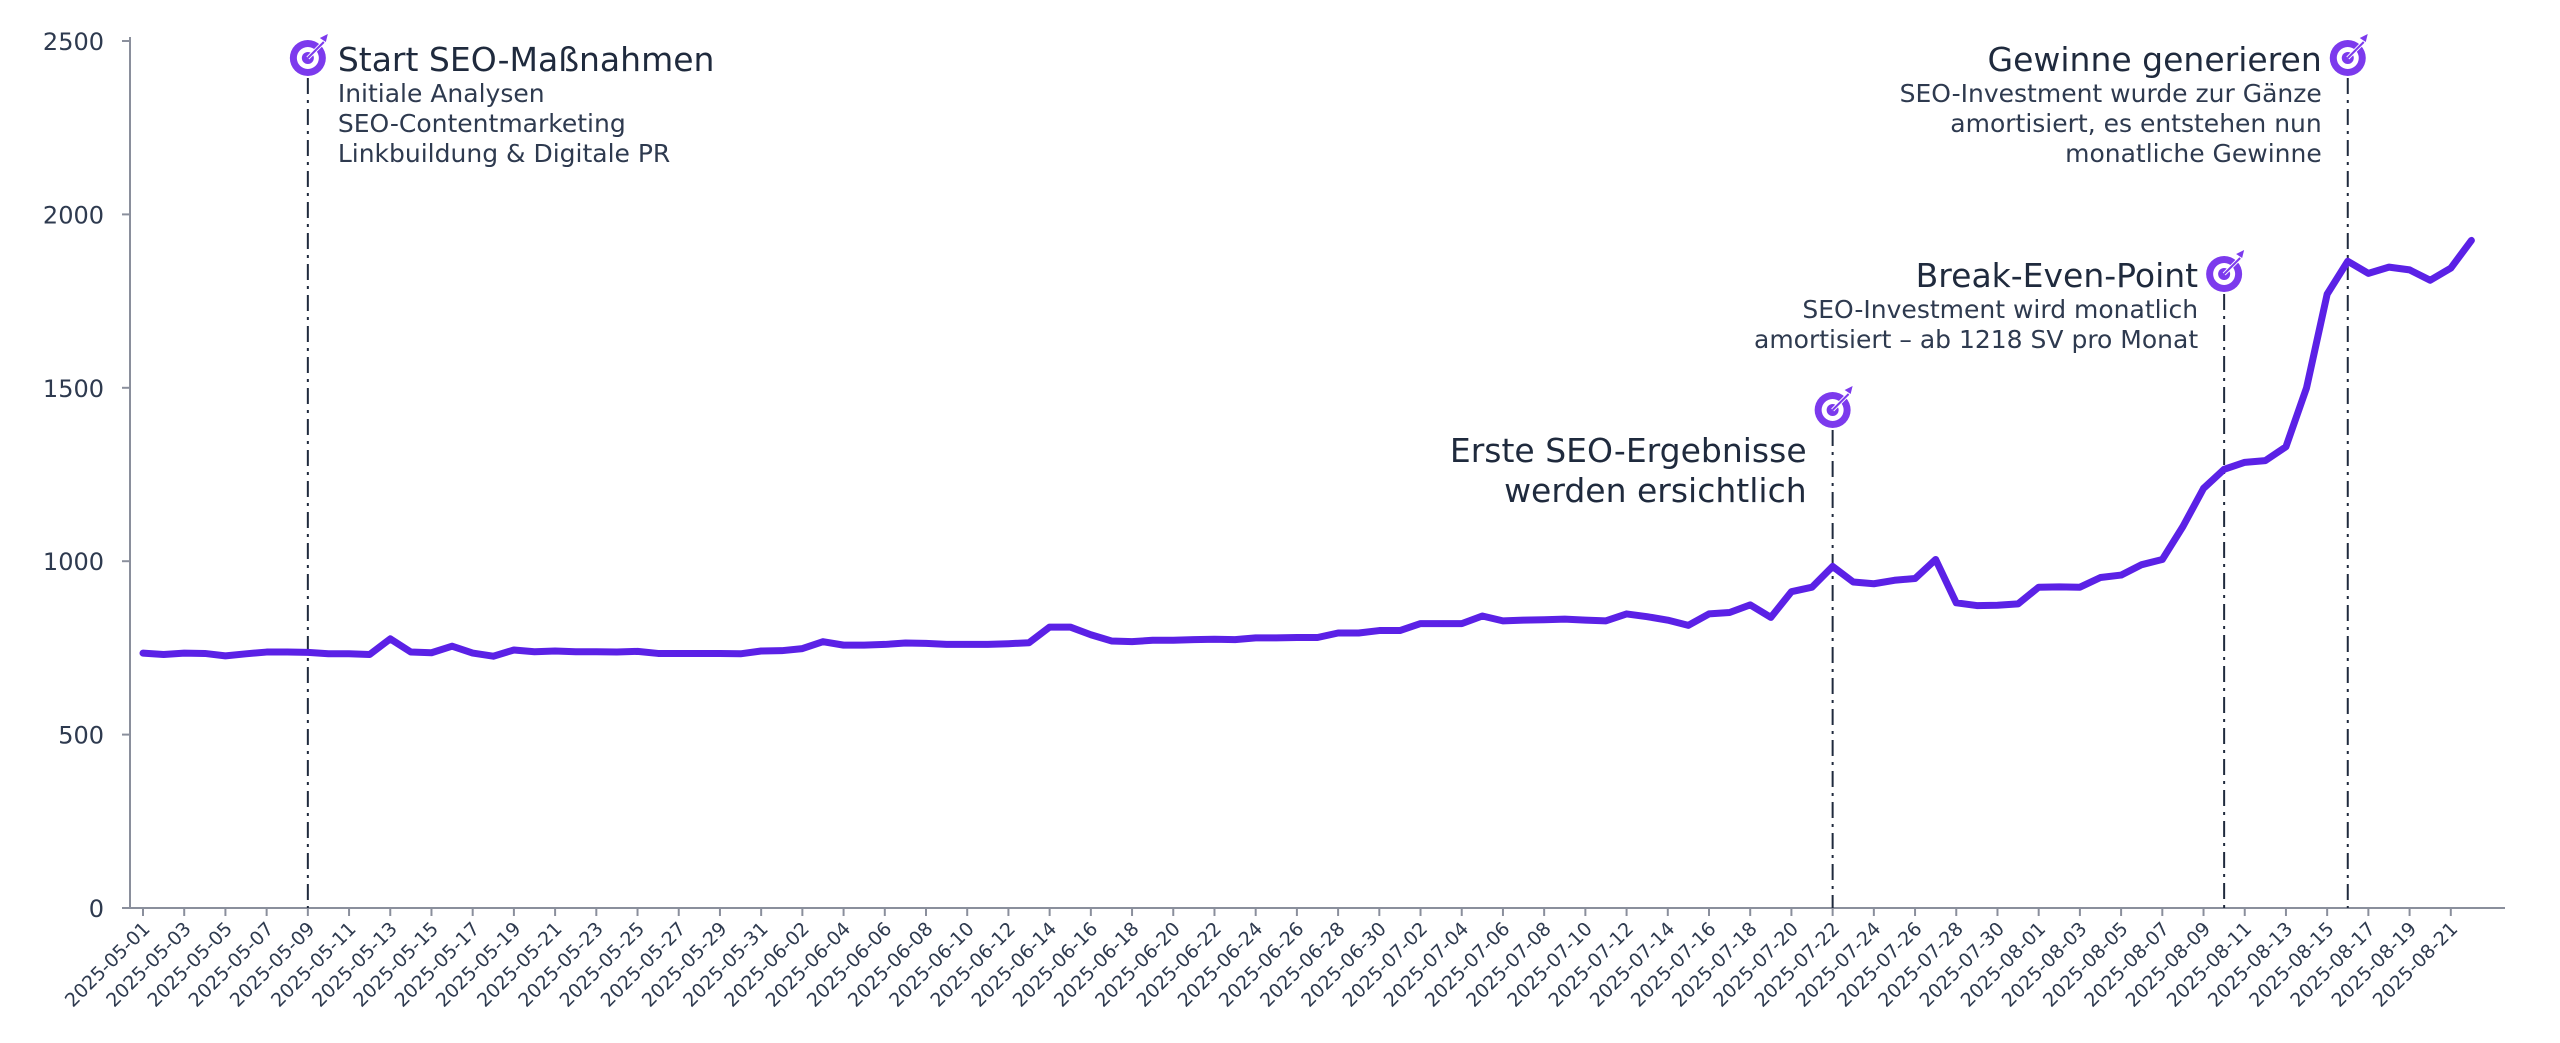  What do you see at coordinates (86, 475) in the screenshot?
I see `y-axis-ticks: 0 500 1000 1500 2000 2500` at bounding box center [86, 475].